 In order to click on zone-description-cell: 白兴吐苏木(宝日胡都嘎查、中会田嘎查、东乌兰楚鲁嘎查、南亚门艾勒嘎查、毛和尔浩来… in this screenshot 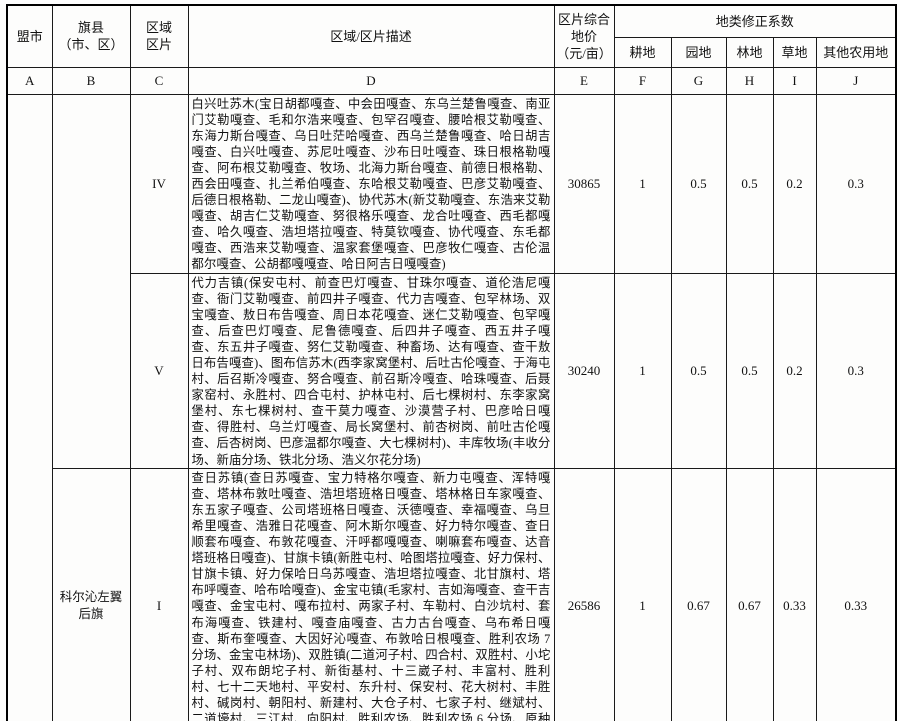, I will do `click(371, 183)`.